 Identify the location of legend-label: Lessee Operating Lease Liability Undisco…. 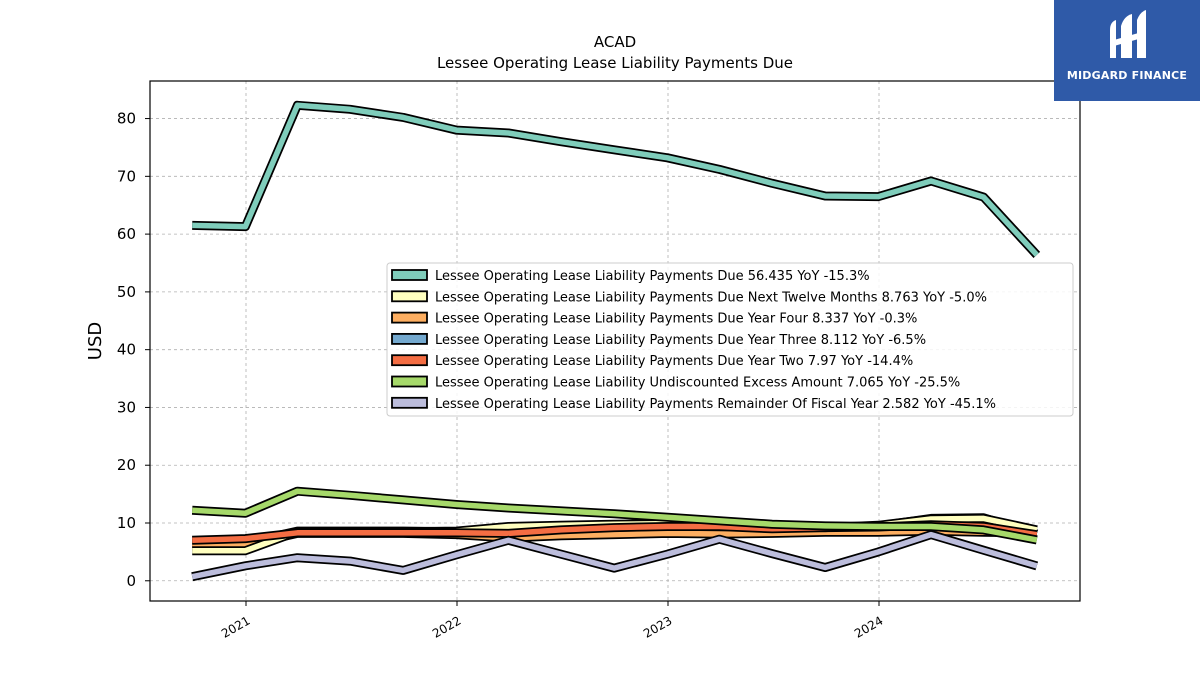
(697, 383).